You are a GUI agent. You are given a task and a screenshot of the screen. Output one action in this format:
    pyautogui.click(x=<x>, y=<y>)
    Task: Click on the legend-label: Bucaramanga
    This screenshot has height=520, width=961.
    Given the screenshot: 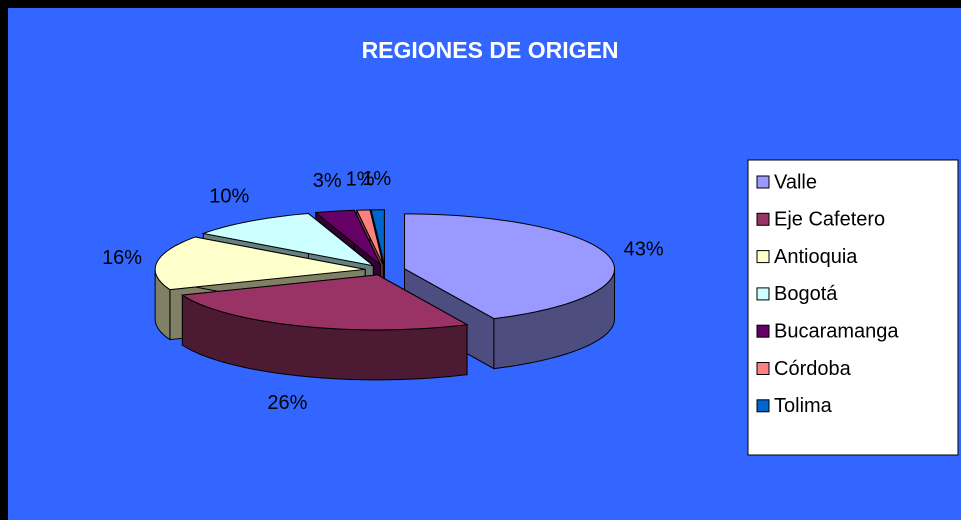 What is the action you would take?
    pyautogui.click(x=836, y=331)
    